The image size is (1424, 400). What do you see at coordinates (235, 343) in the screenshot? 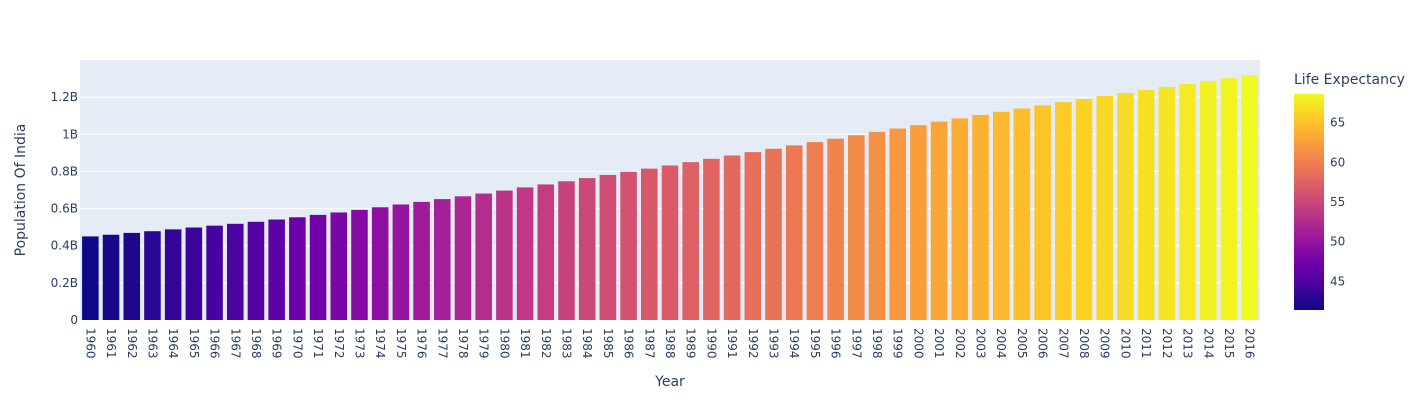
I see `x-tick-label: 1967` at bounding box center [235, 343].